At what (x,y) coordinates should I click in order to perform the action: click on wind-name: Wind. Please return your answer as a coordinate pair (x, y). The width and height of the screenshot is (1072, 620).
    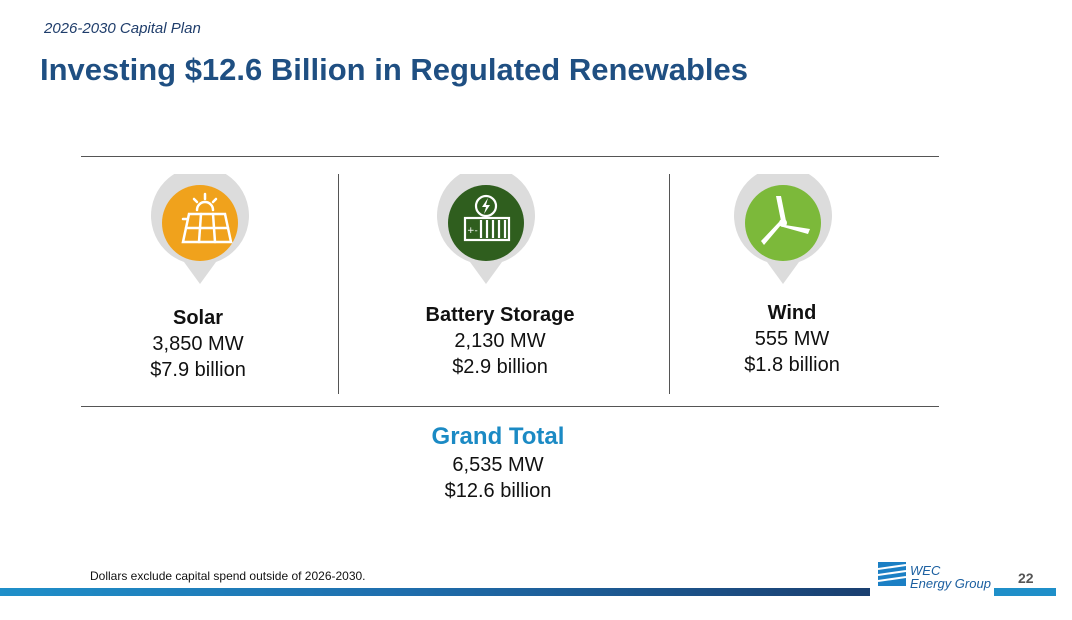
    Looking at the image, I should click on (792, 313).